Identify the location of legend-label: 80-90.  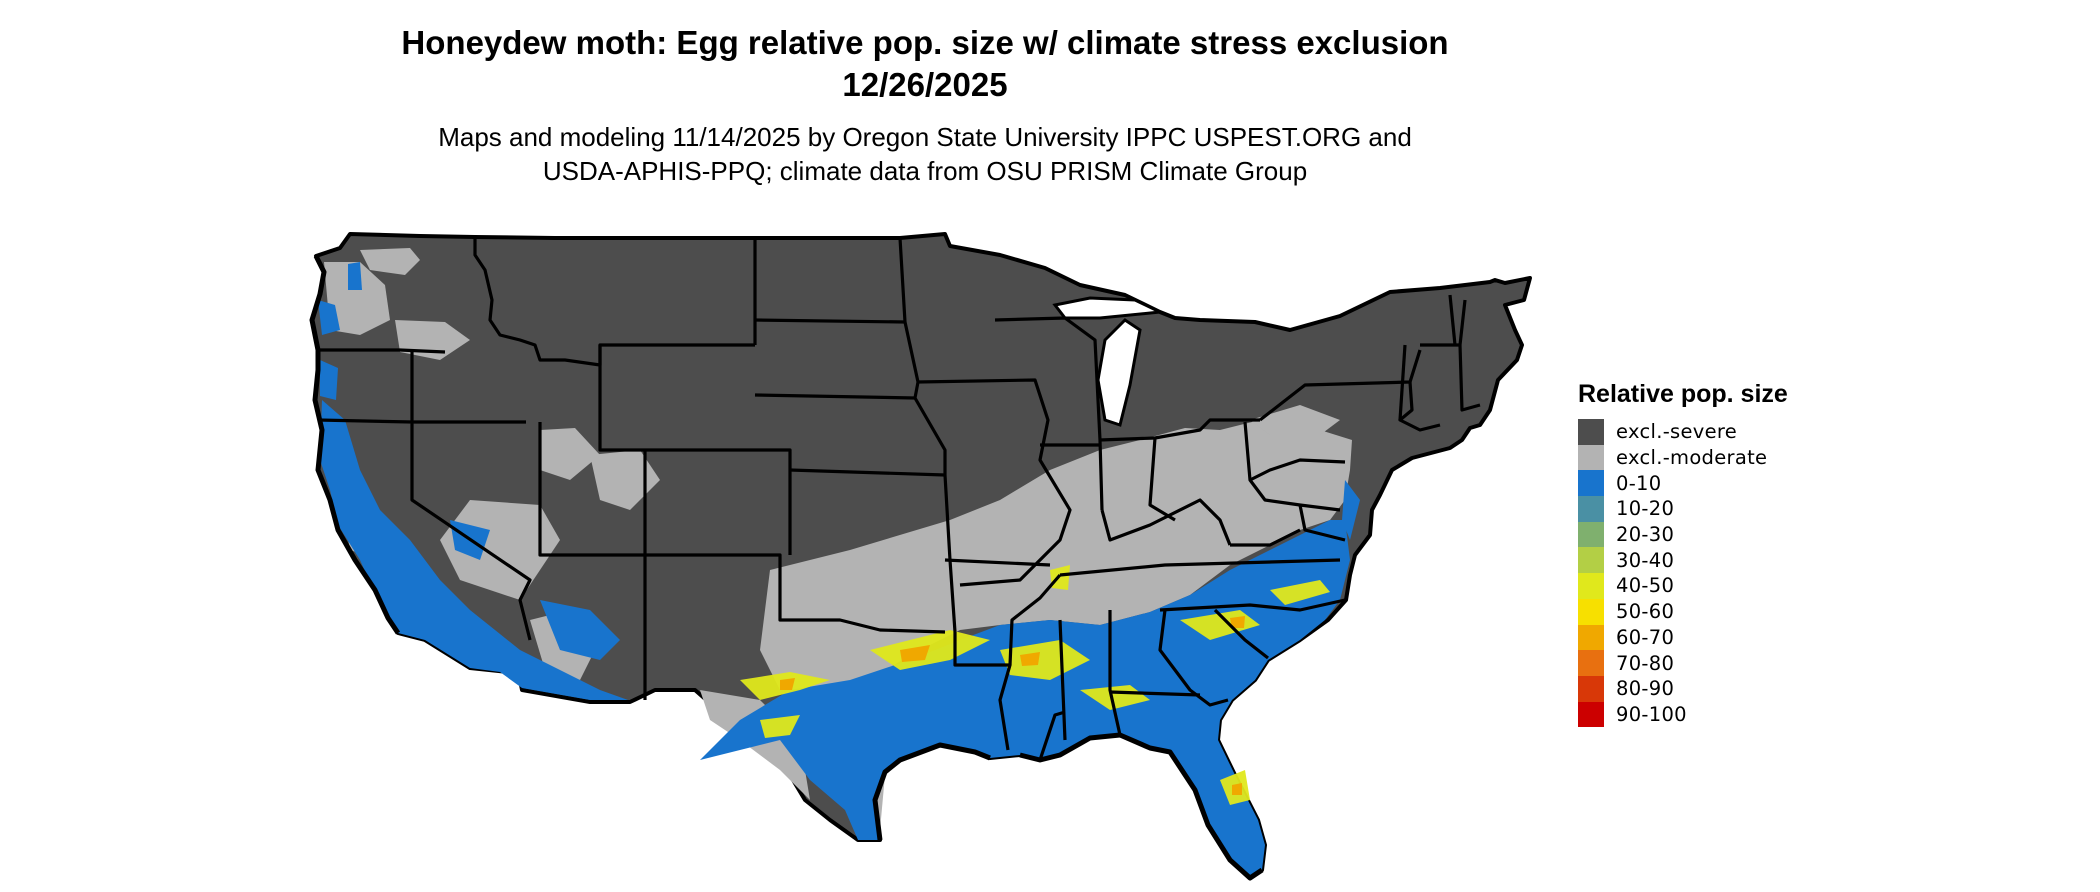
(1645, 689).